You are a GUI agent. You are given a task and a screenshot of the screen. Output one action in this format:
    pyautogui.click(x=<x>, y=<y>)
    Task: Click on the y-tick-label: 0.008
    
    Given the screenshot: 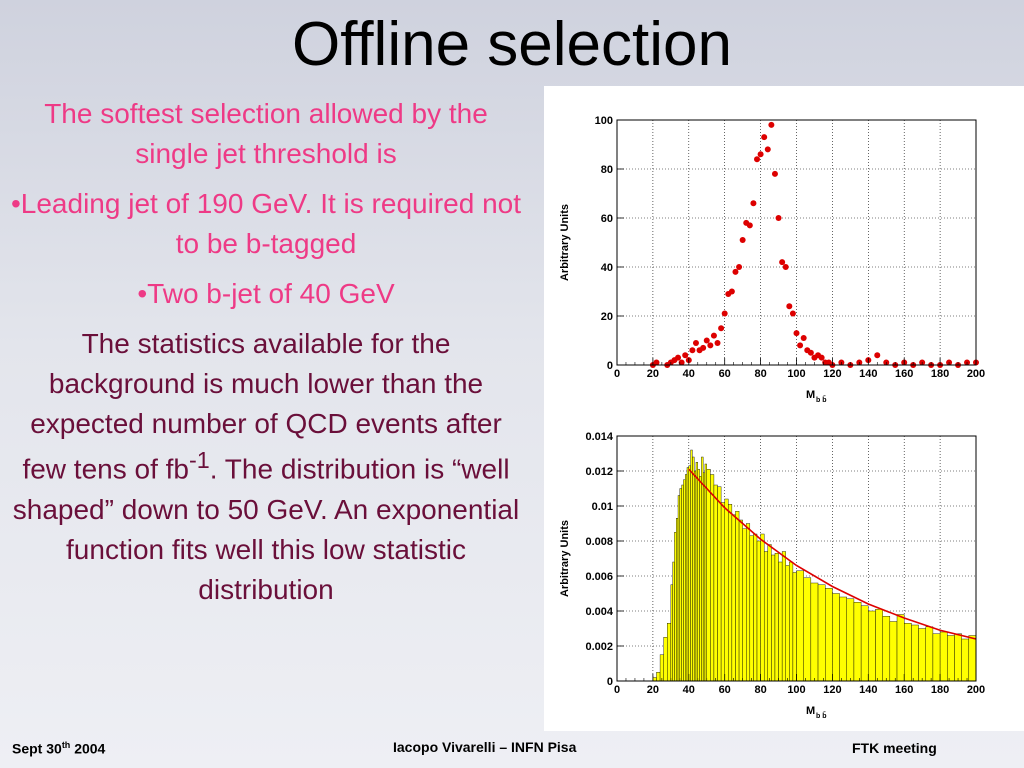 What is the action you would take?
    pyautogui.click(x=599, y=542)
    